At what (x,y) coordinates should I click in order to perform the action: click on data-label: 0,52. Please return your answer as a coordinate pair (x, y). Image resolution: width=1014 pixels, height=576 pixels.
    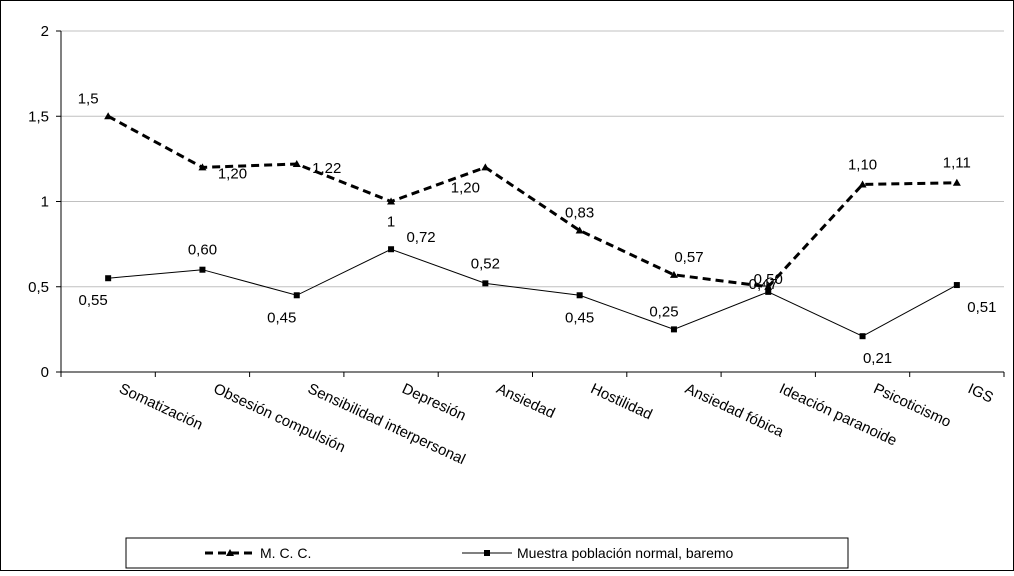
    Looking at the image, I should click on (485, 263).